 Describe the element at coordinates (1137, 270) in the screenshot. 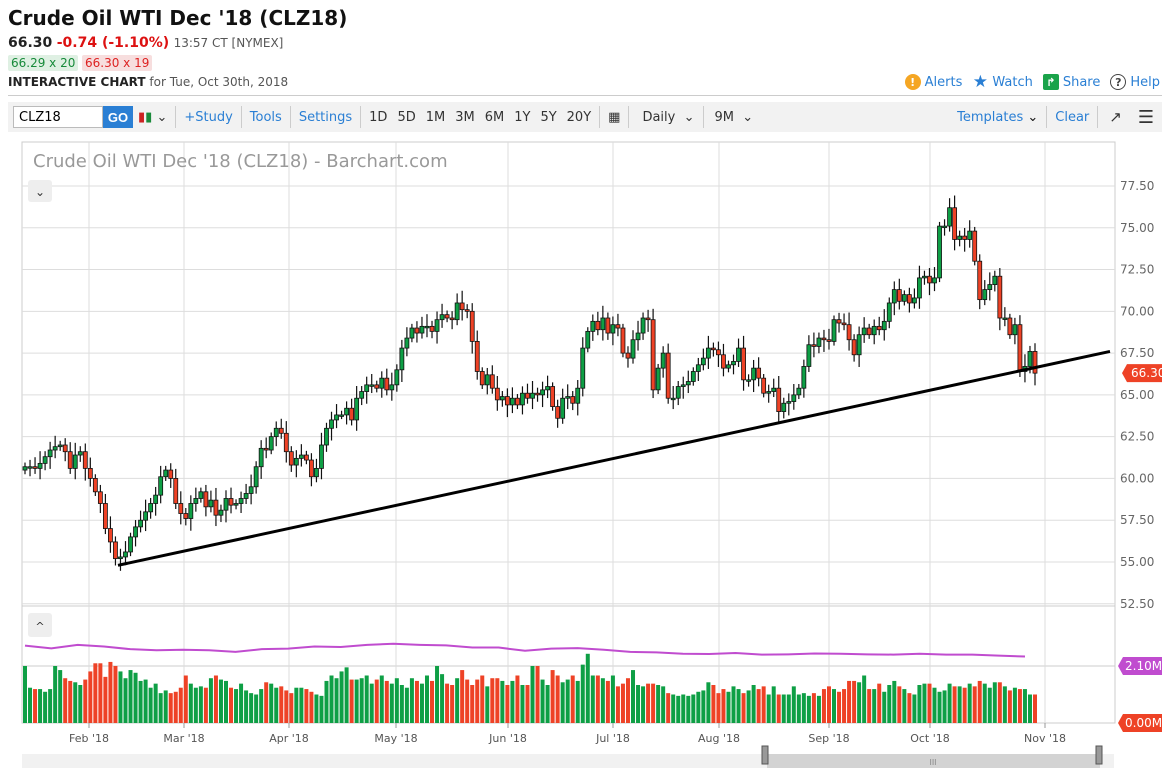

I see `y-tick-label: 72.50` at that location.